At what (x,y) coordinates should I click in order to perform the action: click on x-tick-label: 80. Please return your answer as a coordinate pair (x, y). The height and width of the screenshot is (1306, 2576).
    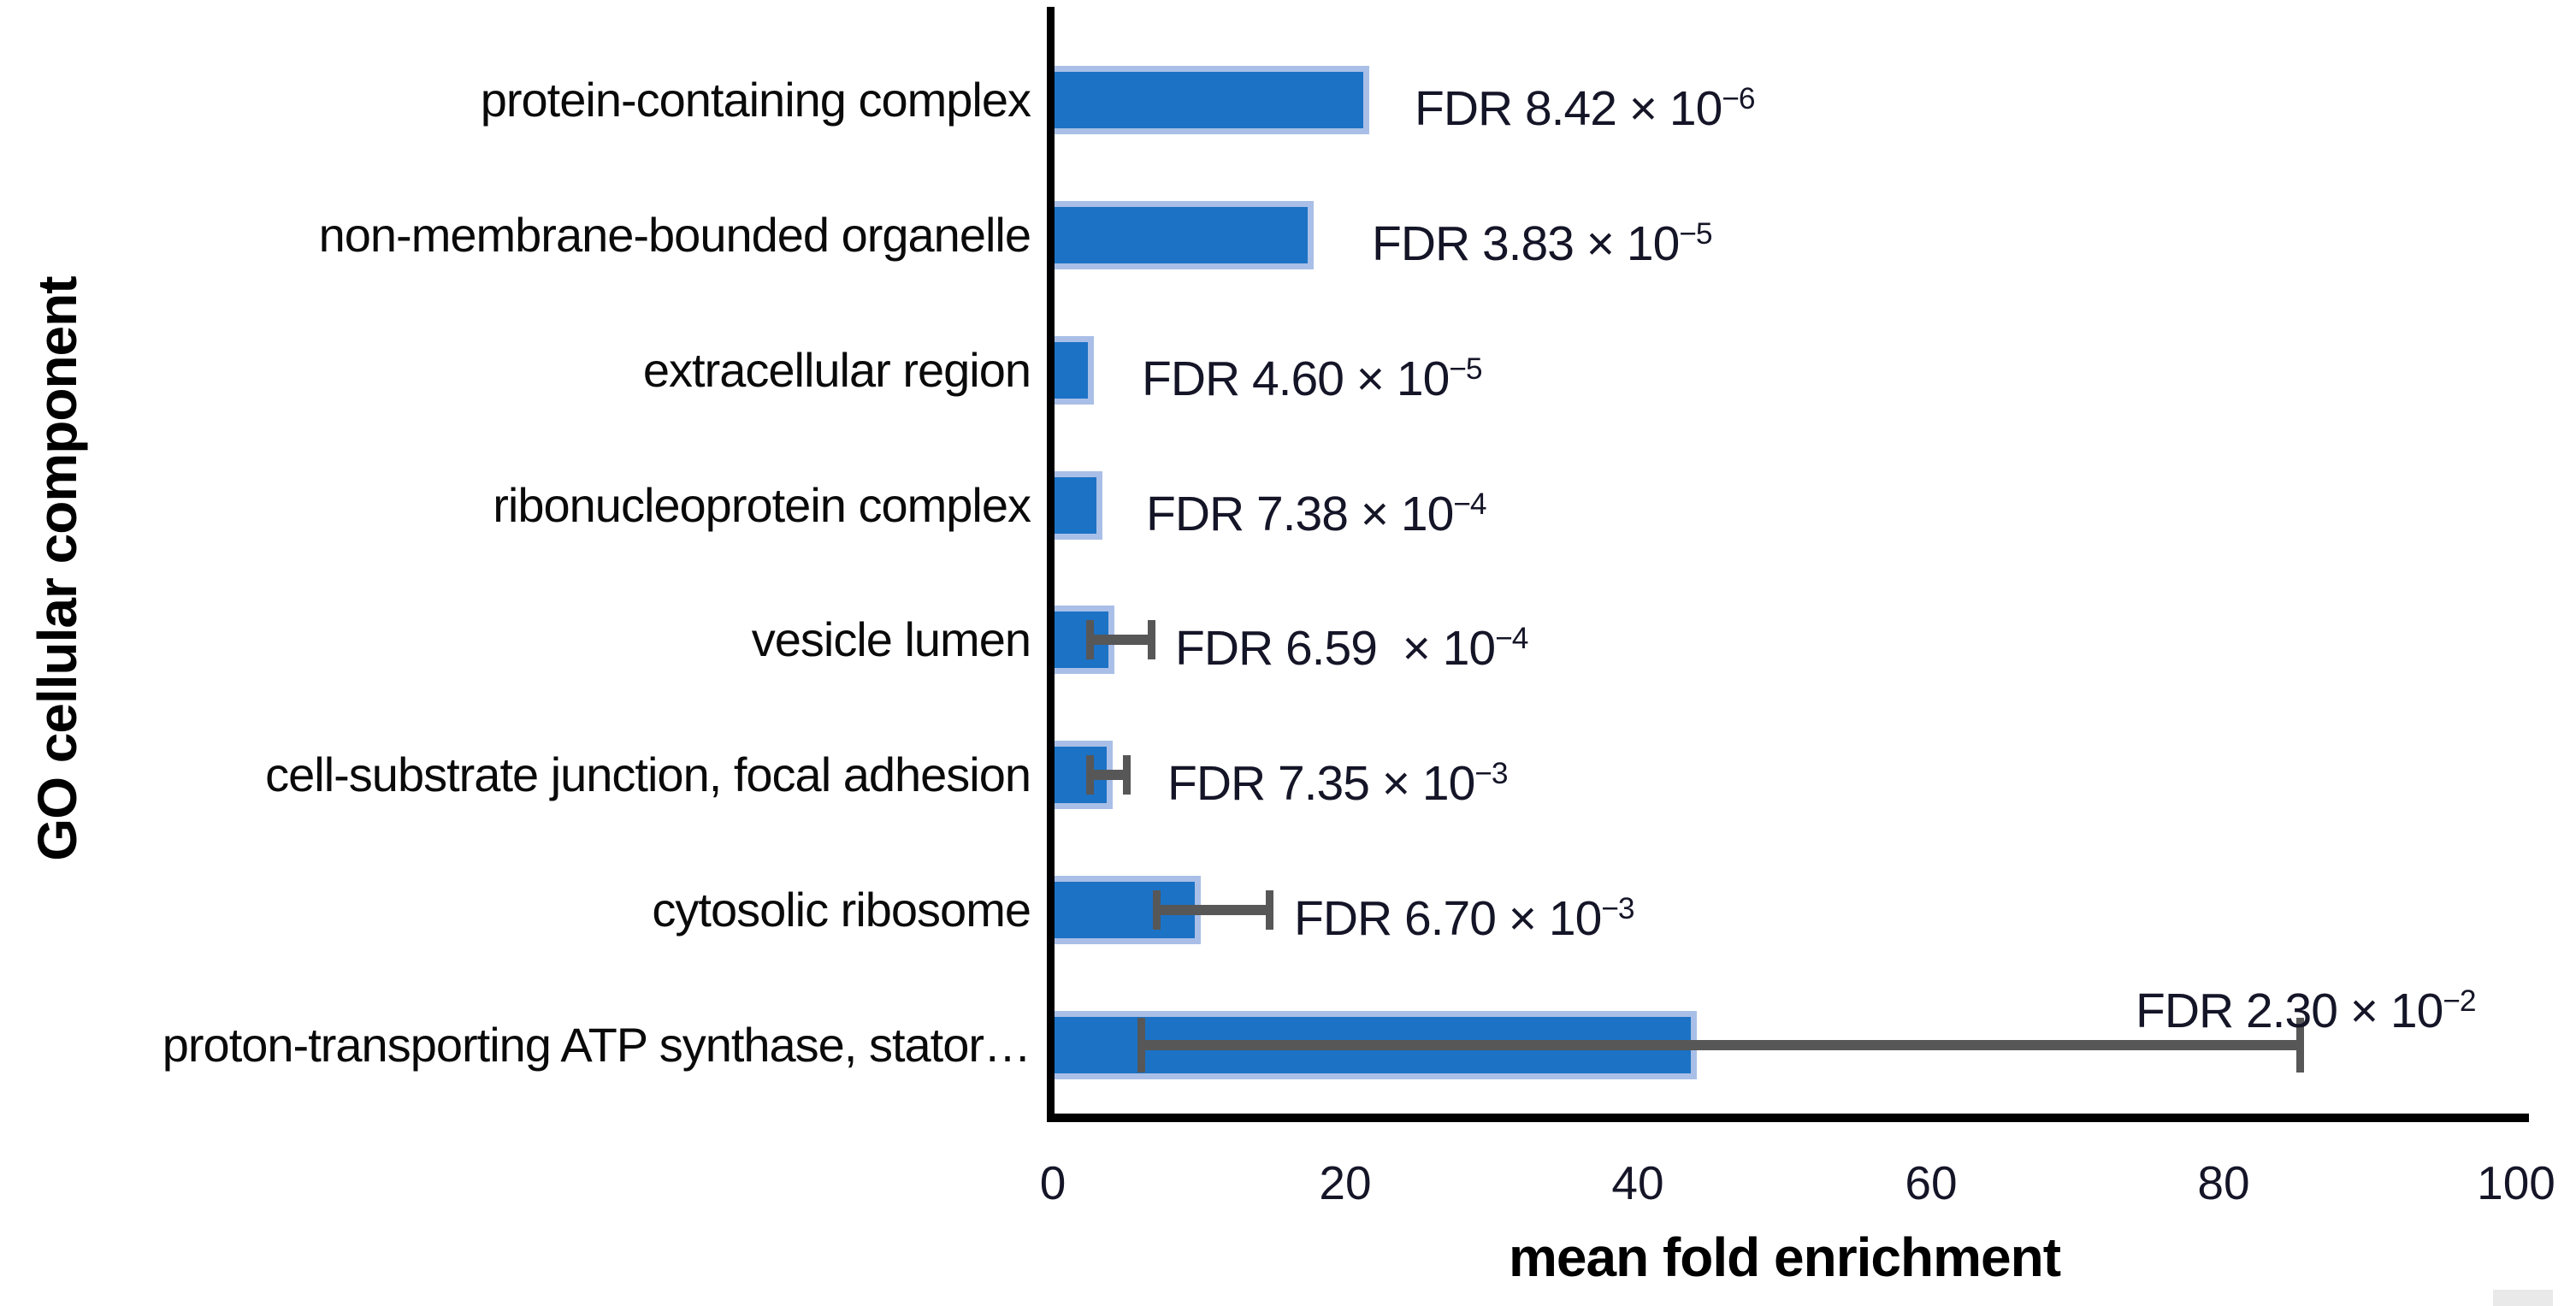
    Looking at the image, I should click on (2223, 1182).